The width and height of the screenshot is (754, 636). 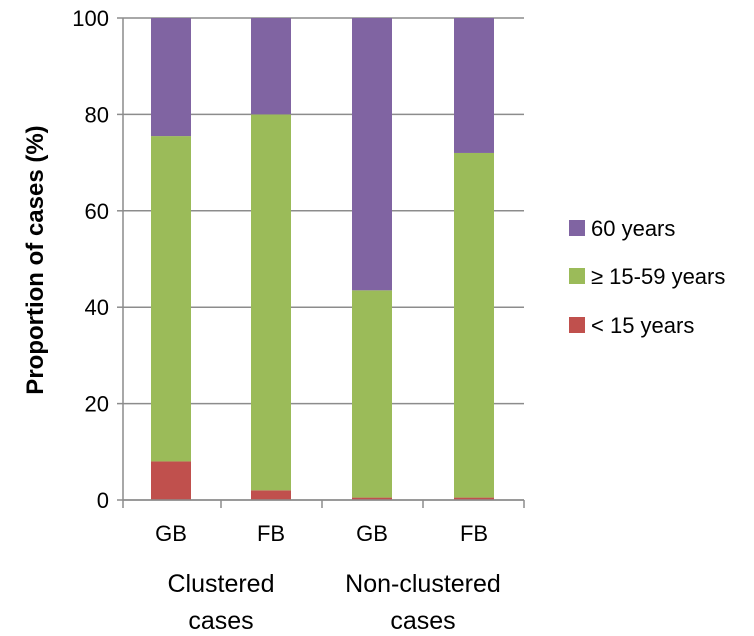 What do you see at coordinates (103, 500) in the screenshot?
I see `y-tick-label: 0` at bounding box center [103, 500].